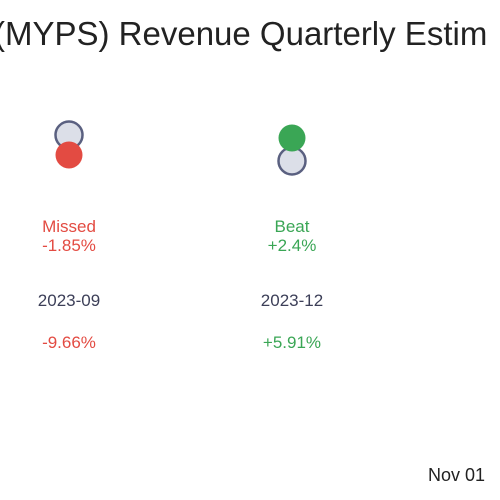 The width and height of the screenshot is (500, 500). What do you see at coordinates (69, 300) in the screenshot?
I see `quarter-date: 2023-09` at bounding box center [69, 300].